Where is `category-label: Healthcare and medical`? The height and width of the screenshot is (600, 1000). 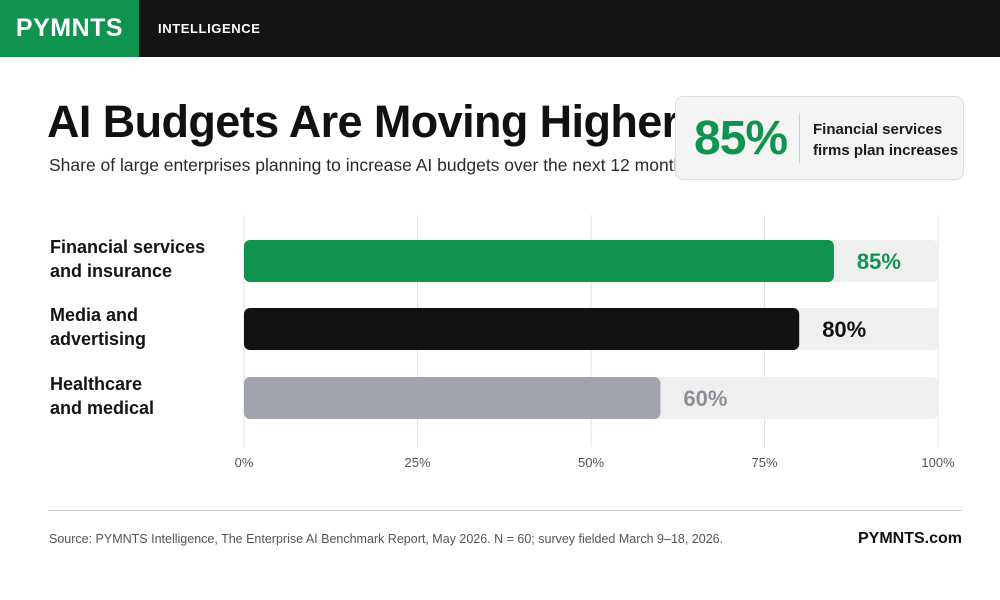 category-label: Healthcare and medical is located at coordinates (102, 396).